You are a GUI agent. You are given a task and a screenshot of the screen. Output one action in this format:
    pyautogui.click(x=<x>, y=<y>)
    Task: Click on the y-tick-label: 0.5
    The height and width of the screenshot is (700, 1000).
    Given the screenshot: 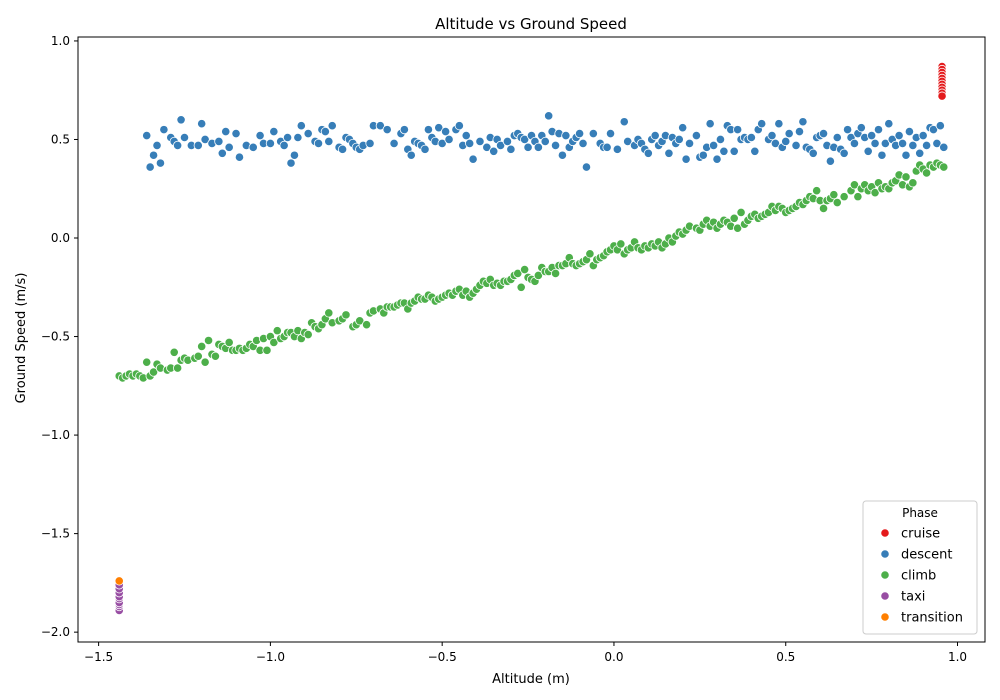 What is the action you would take?
    pyautogui.click(x=60, y=139)
    